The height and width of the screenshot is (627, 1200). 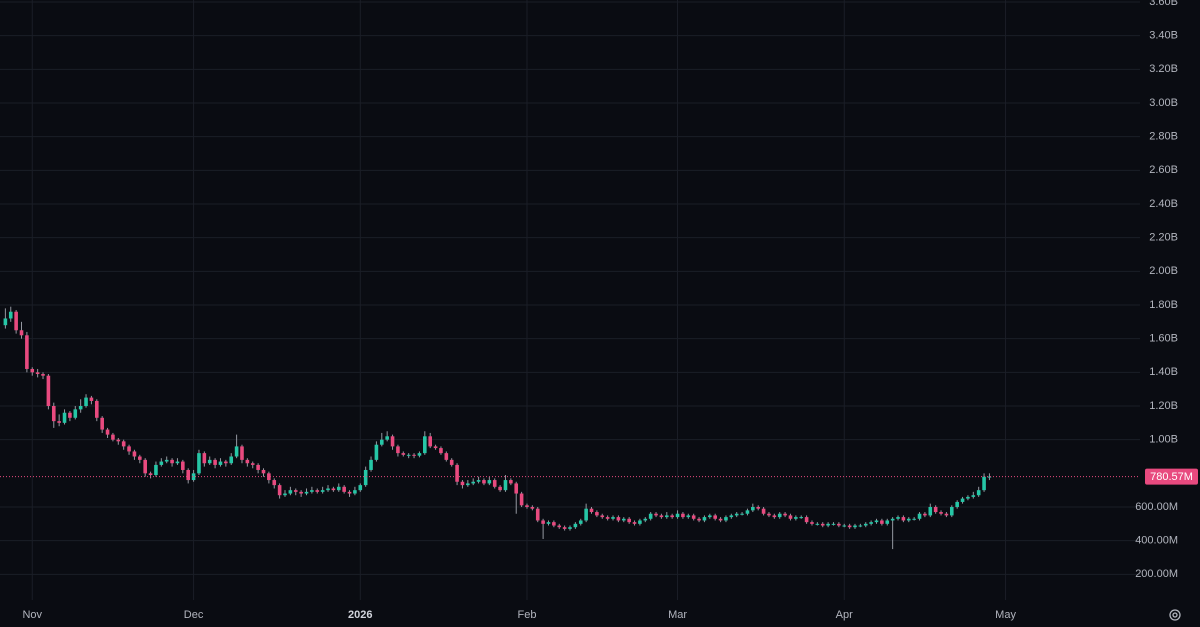 What do you see at coordinates (1163, 204) in the screenshot?
I see `y-tick-label: 2.40B` at bounding box center [1163, 204].